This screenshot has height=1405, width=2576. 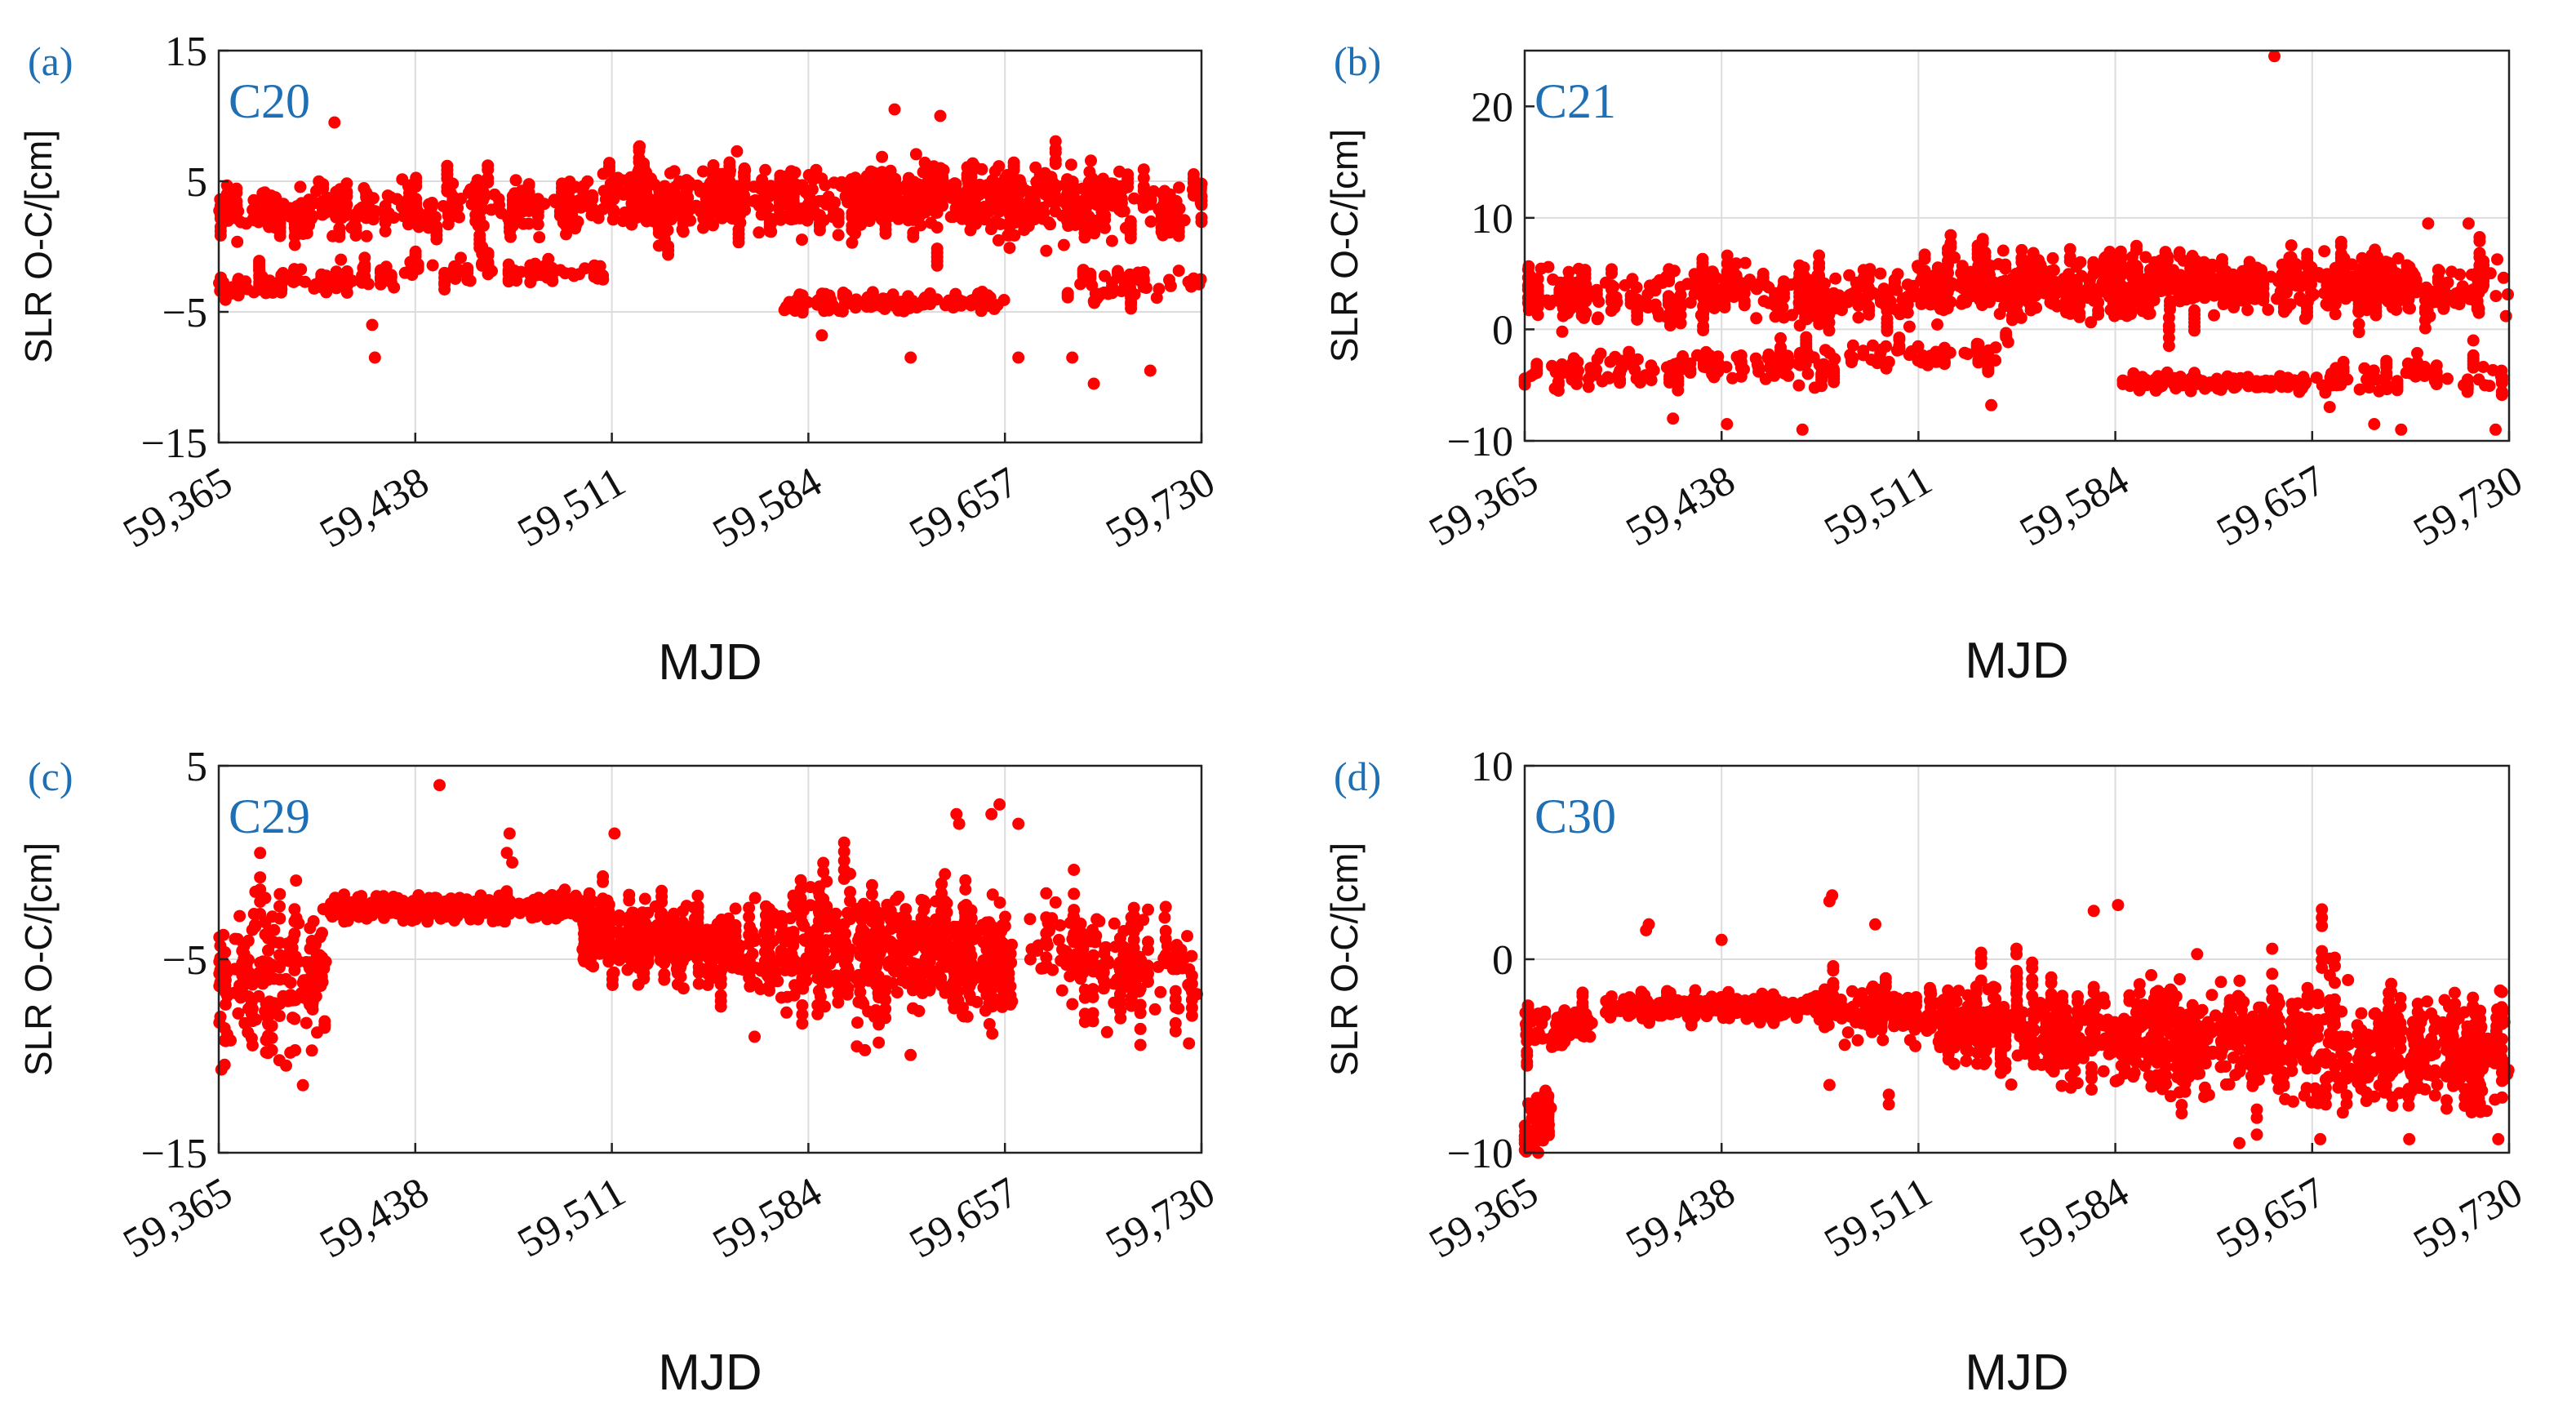 What do you see at coordinates (1878, 506) in the screenshot?
I see `x-tick-label: 59,511` at bounding box center [1878, 506].